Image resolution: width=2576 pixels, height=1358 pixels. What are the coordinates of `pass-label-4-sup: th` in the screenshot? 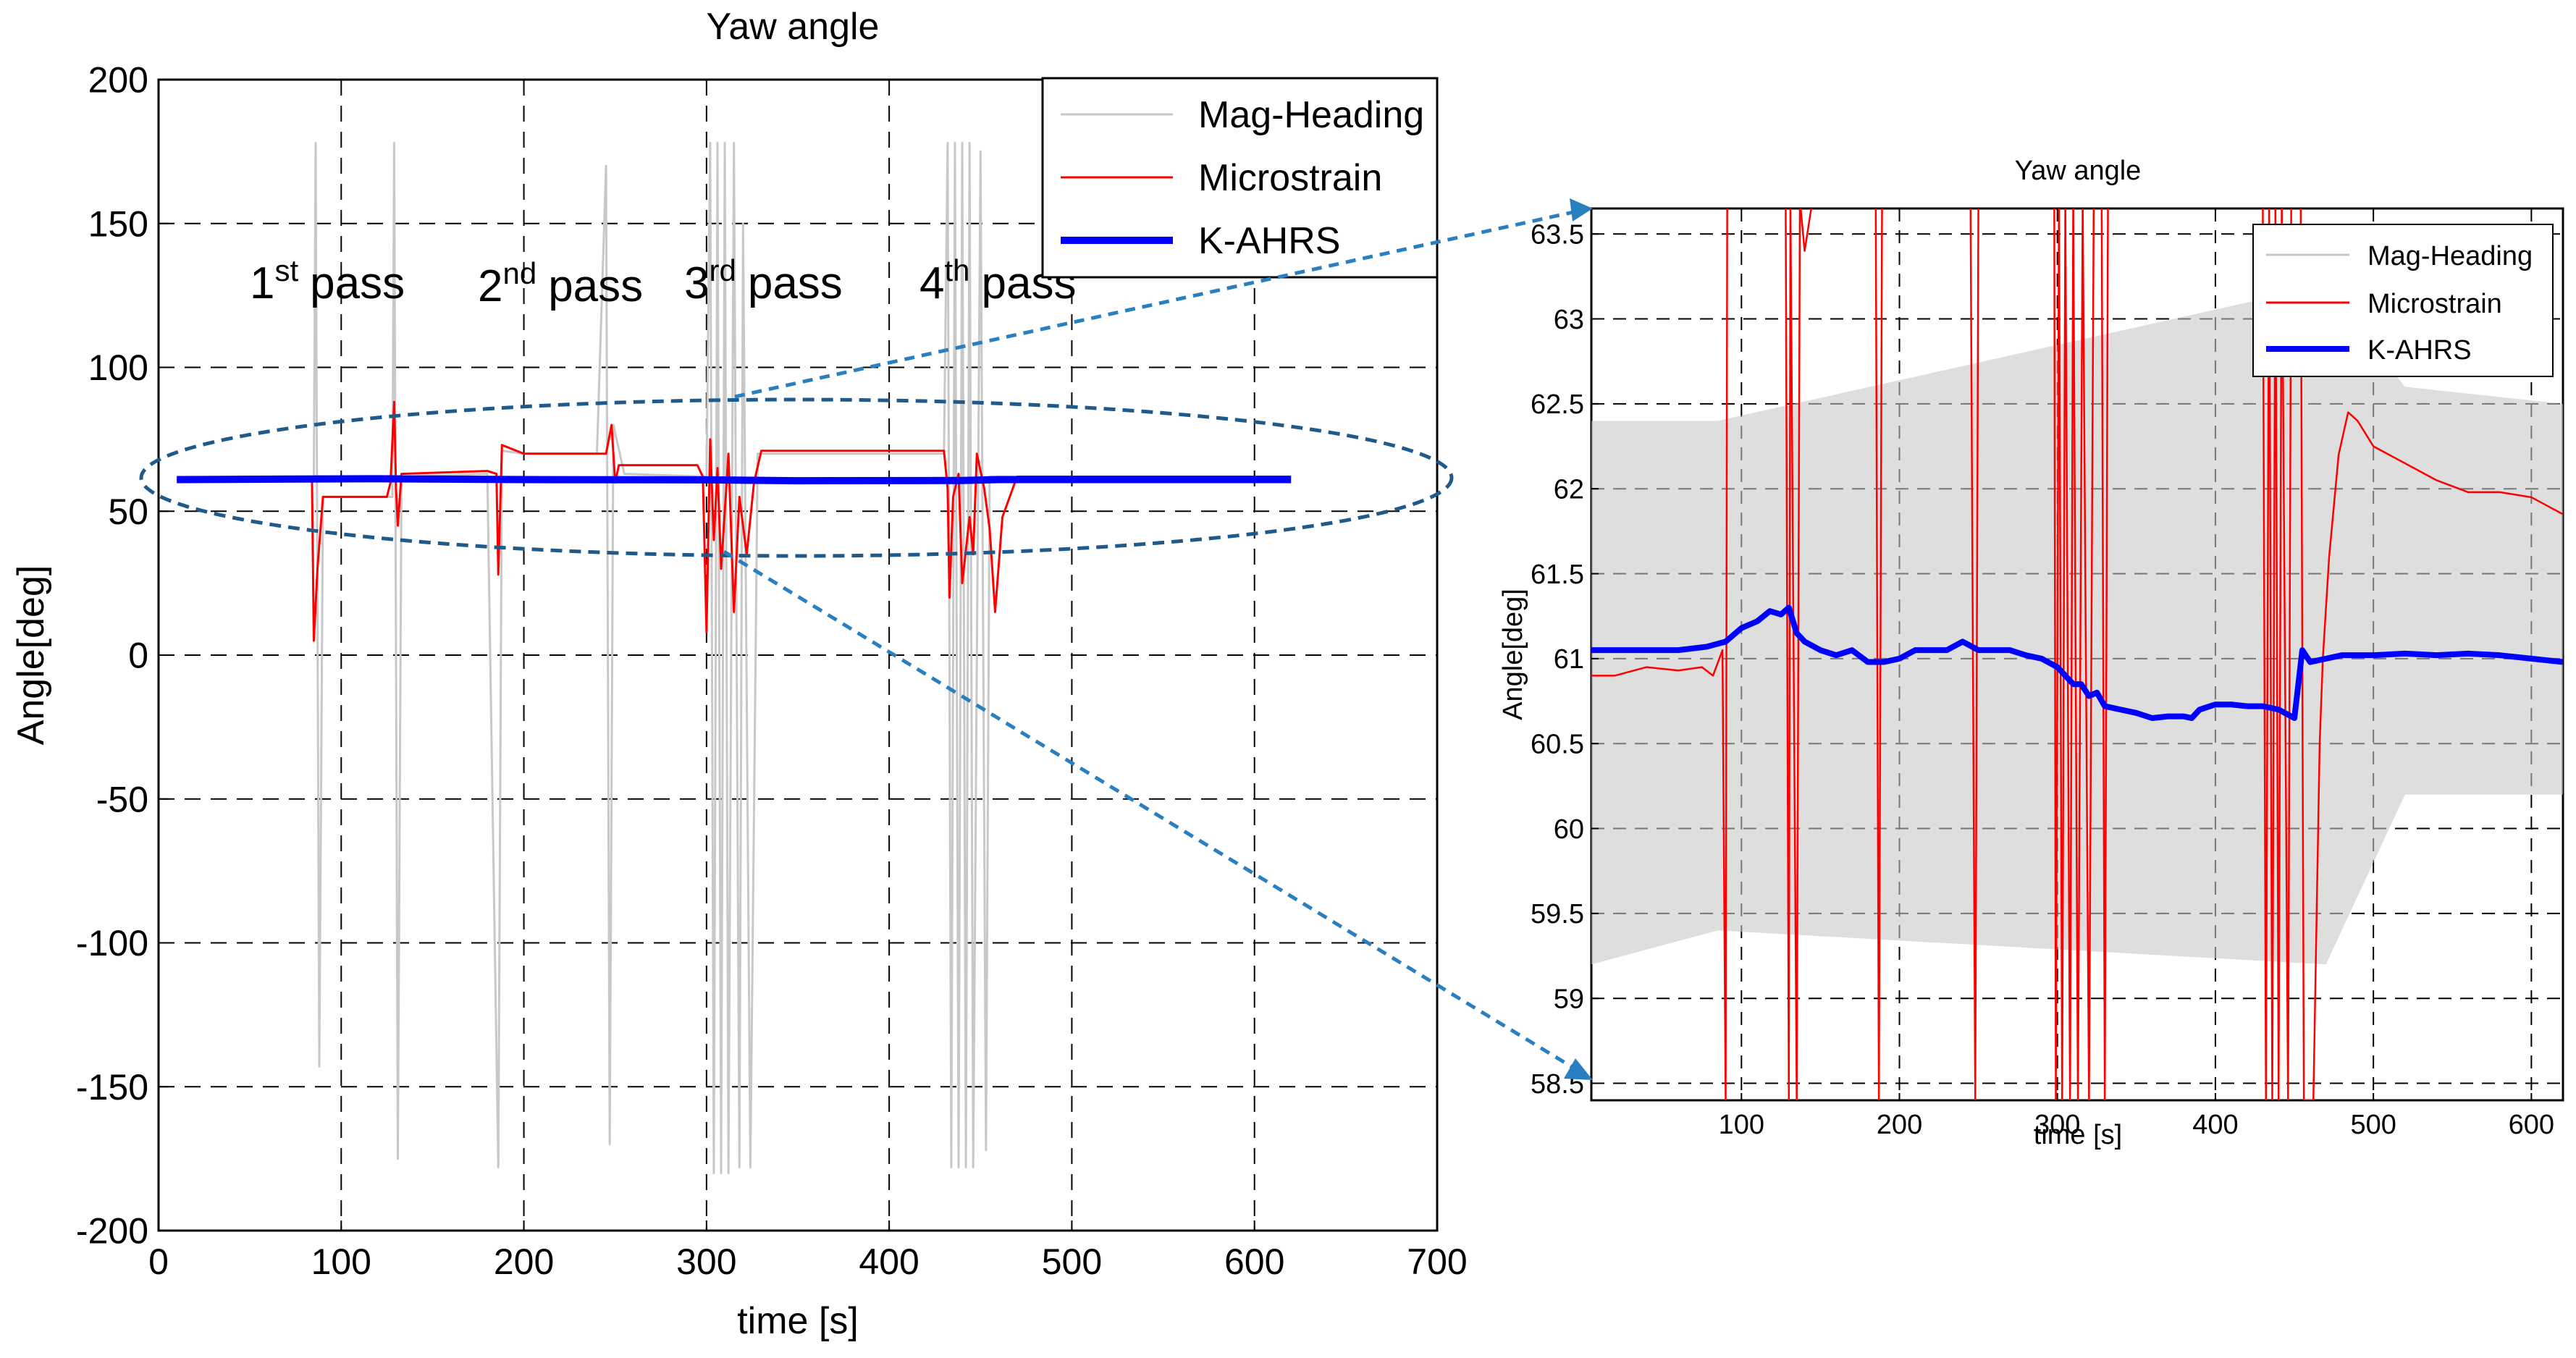 It's located at (956, 270).